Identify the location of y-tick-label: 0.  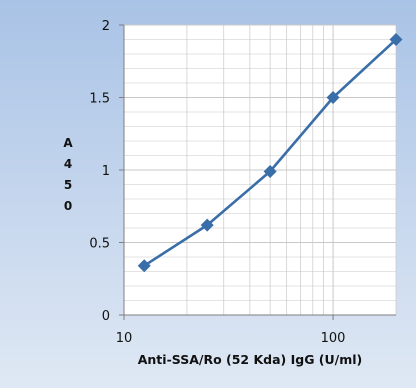
(106, 316).